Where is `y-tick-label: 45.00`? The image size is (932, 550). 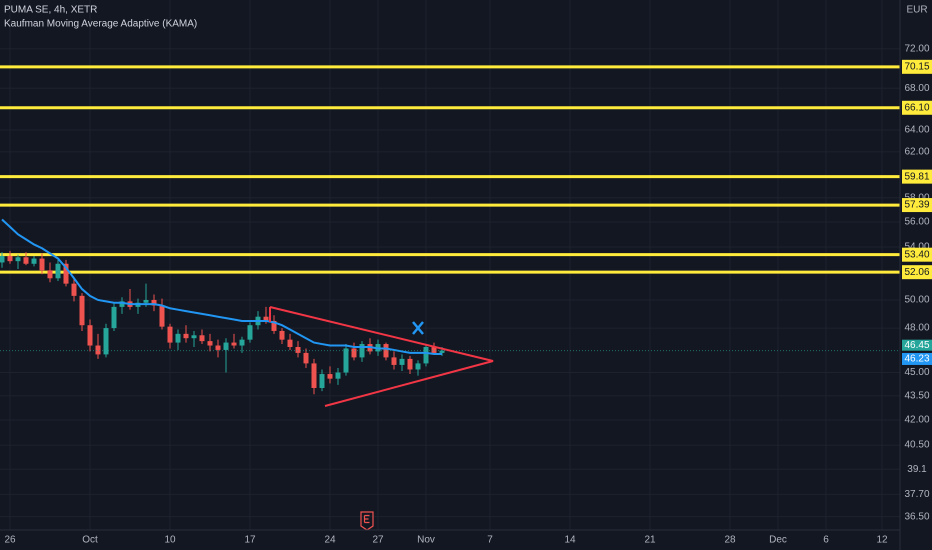
y-tick-label: 45.00 is located at coordinates (916, 372).